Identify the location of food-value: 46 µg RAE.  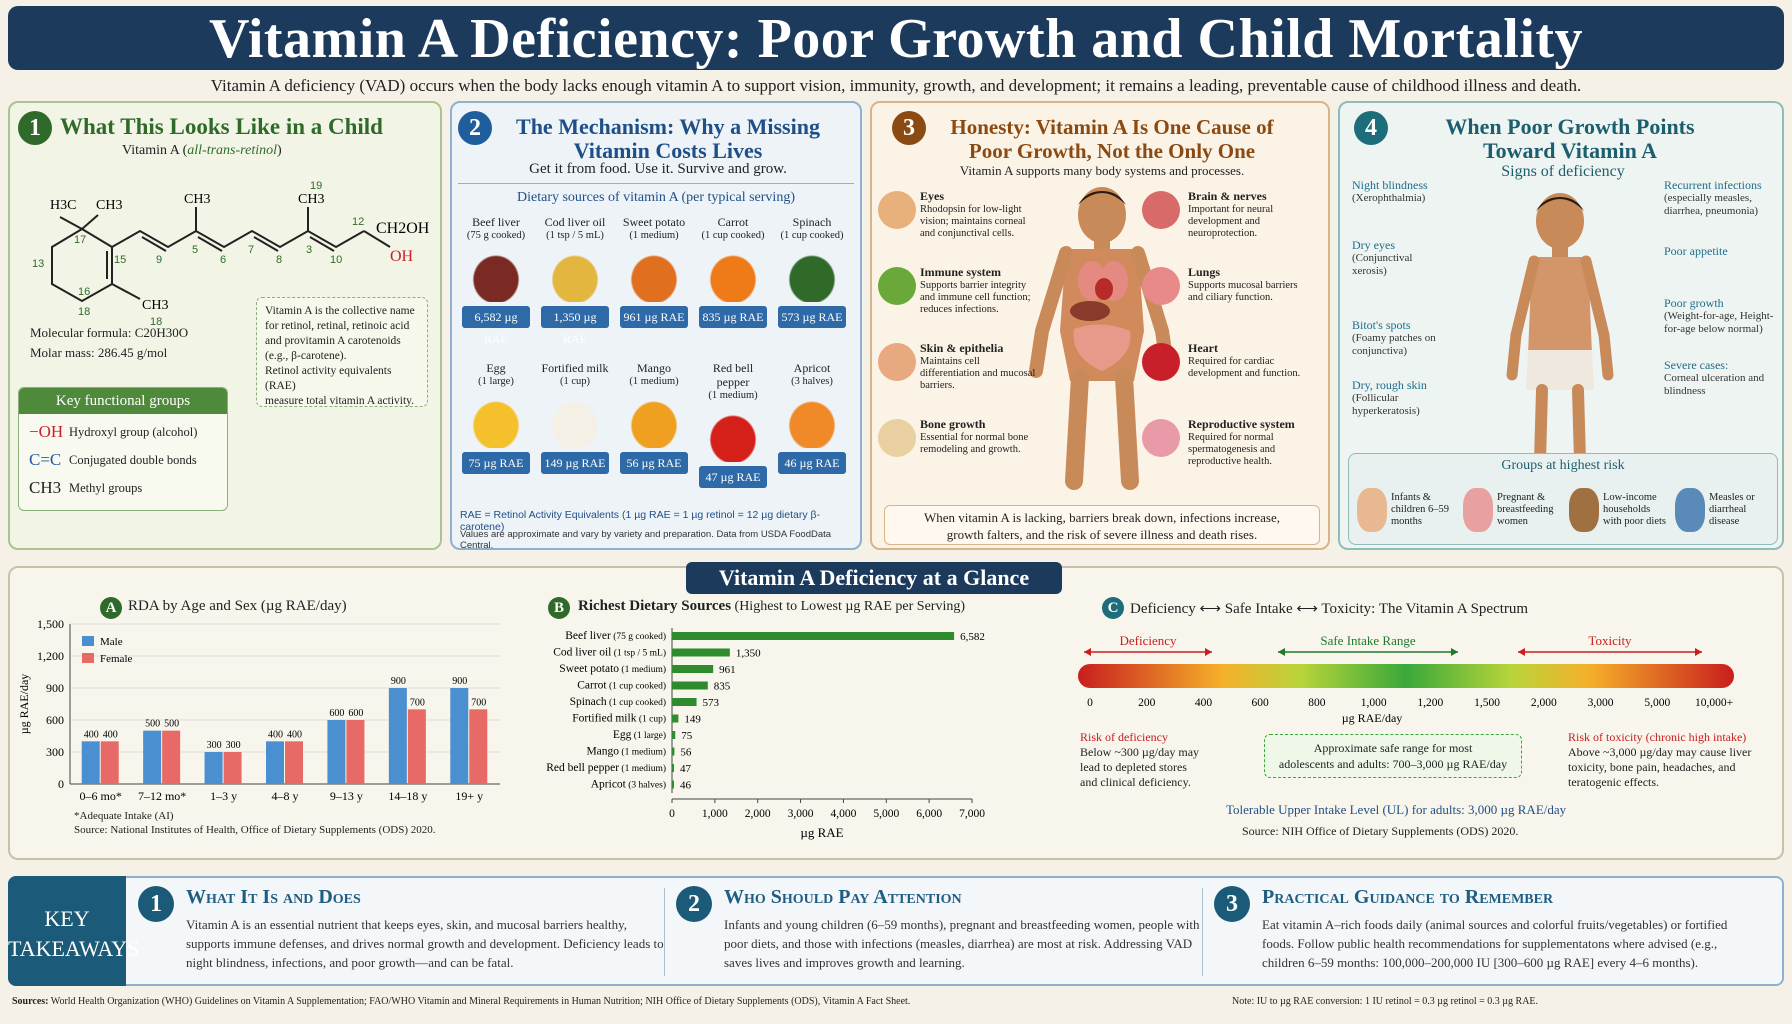
(812, 463).